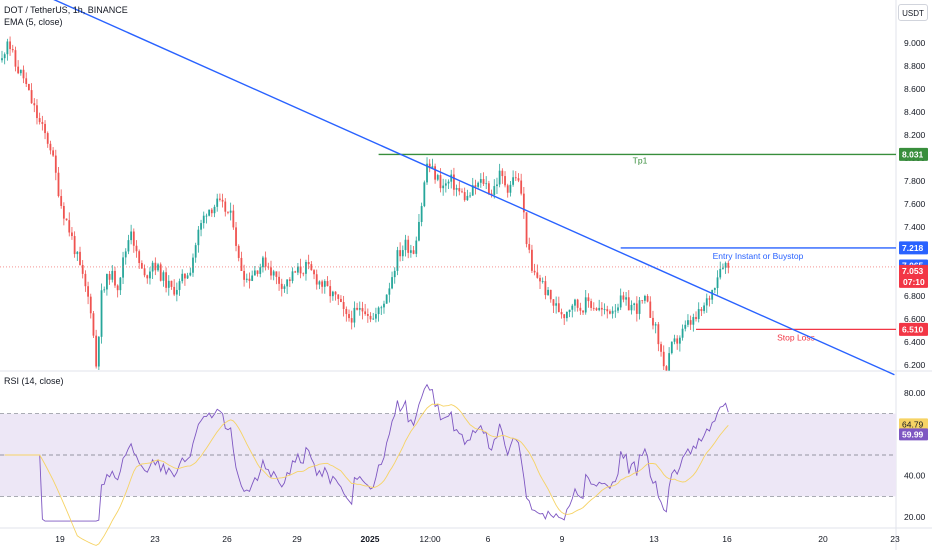 This screenshot has height=550, width=932. Describe the element at coordinates (430, 539) in the screenshot. I see `time-tick-label: 12:00` at that location.